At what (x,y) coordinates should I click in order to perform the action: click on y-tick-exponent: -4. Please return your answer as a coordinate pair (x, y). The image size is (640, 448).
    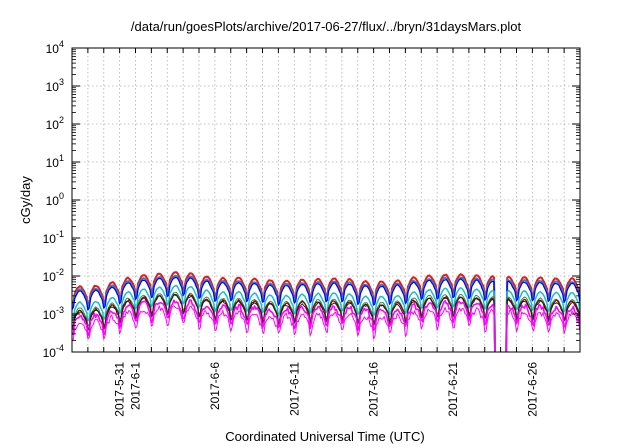
    Looking at the image, I should click on (60, 348).